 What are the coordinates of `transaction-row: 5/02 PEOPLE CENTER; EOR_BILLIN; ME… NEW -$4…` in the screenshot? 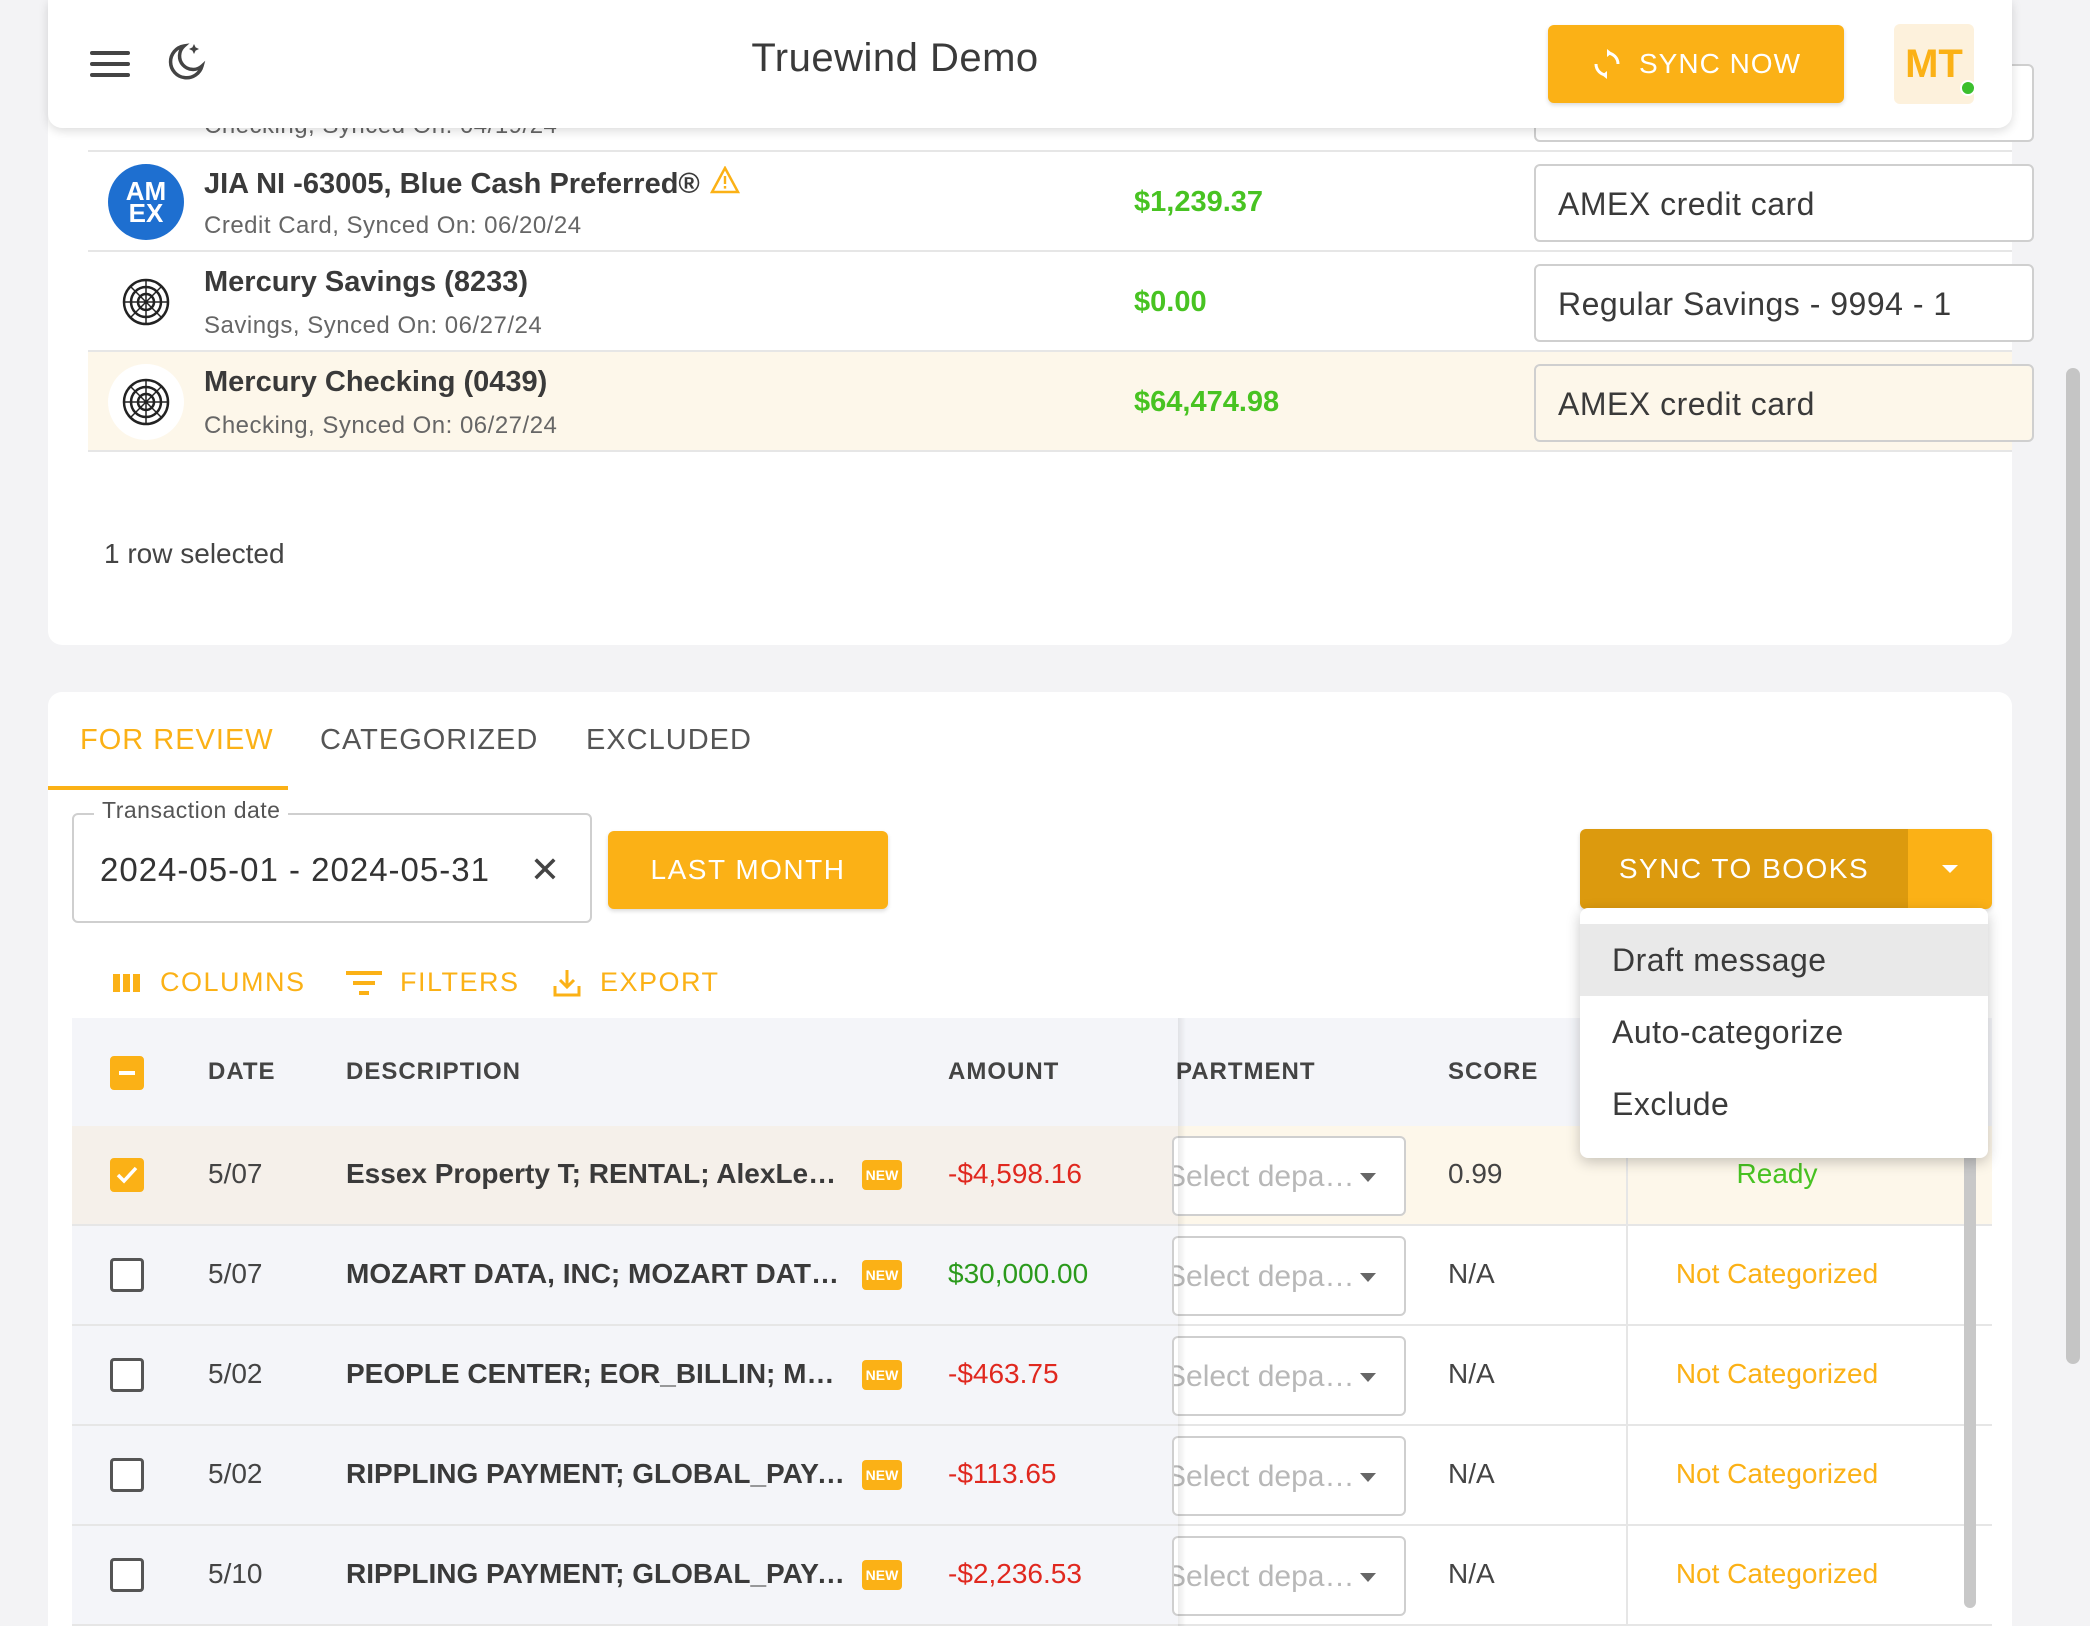 It's located at (1032, 1376).